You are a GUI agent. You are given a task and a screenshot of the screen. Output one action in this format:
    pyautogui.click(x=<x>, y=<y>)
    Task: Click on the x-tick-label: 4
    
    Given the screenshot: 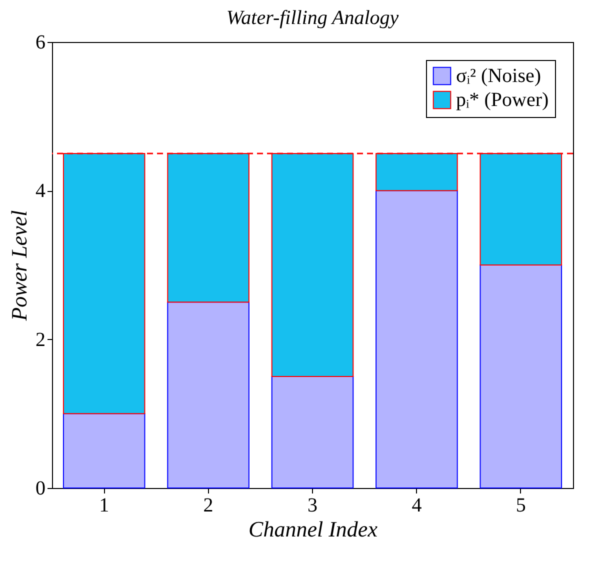 What is the action you would take?
    pyautogui.click(x=417, y=505)
    